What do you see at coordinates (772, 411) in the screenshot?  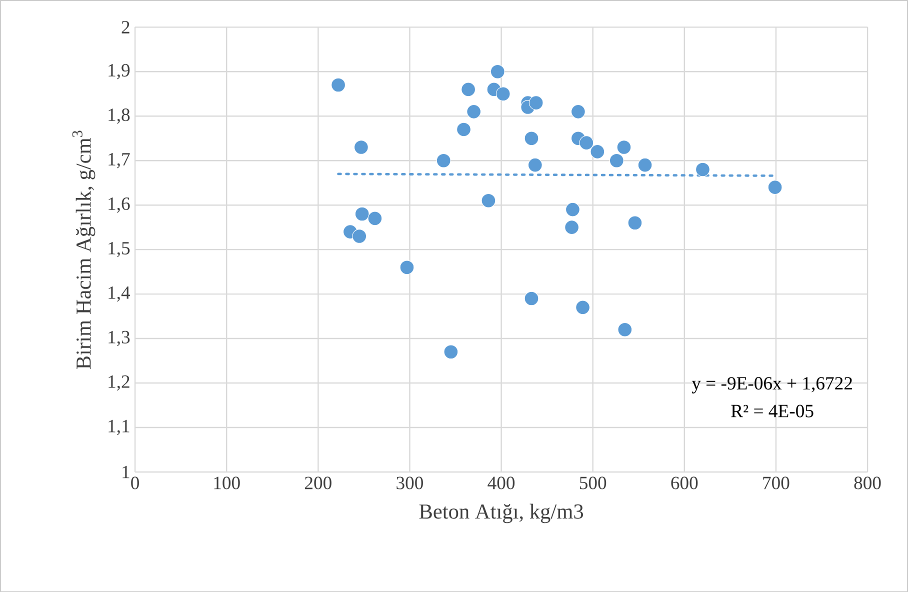 I see `annotation: R² = 4E-05` at bounding box center [772, 411].